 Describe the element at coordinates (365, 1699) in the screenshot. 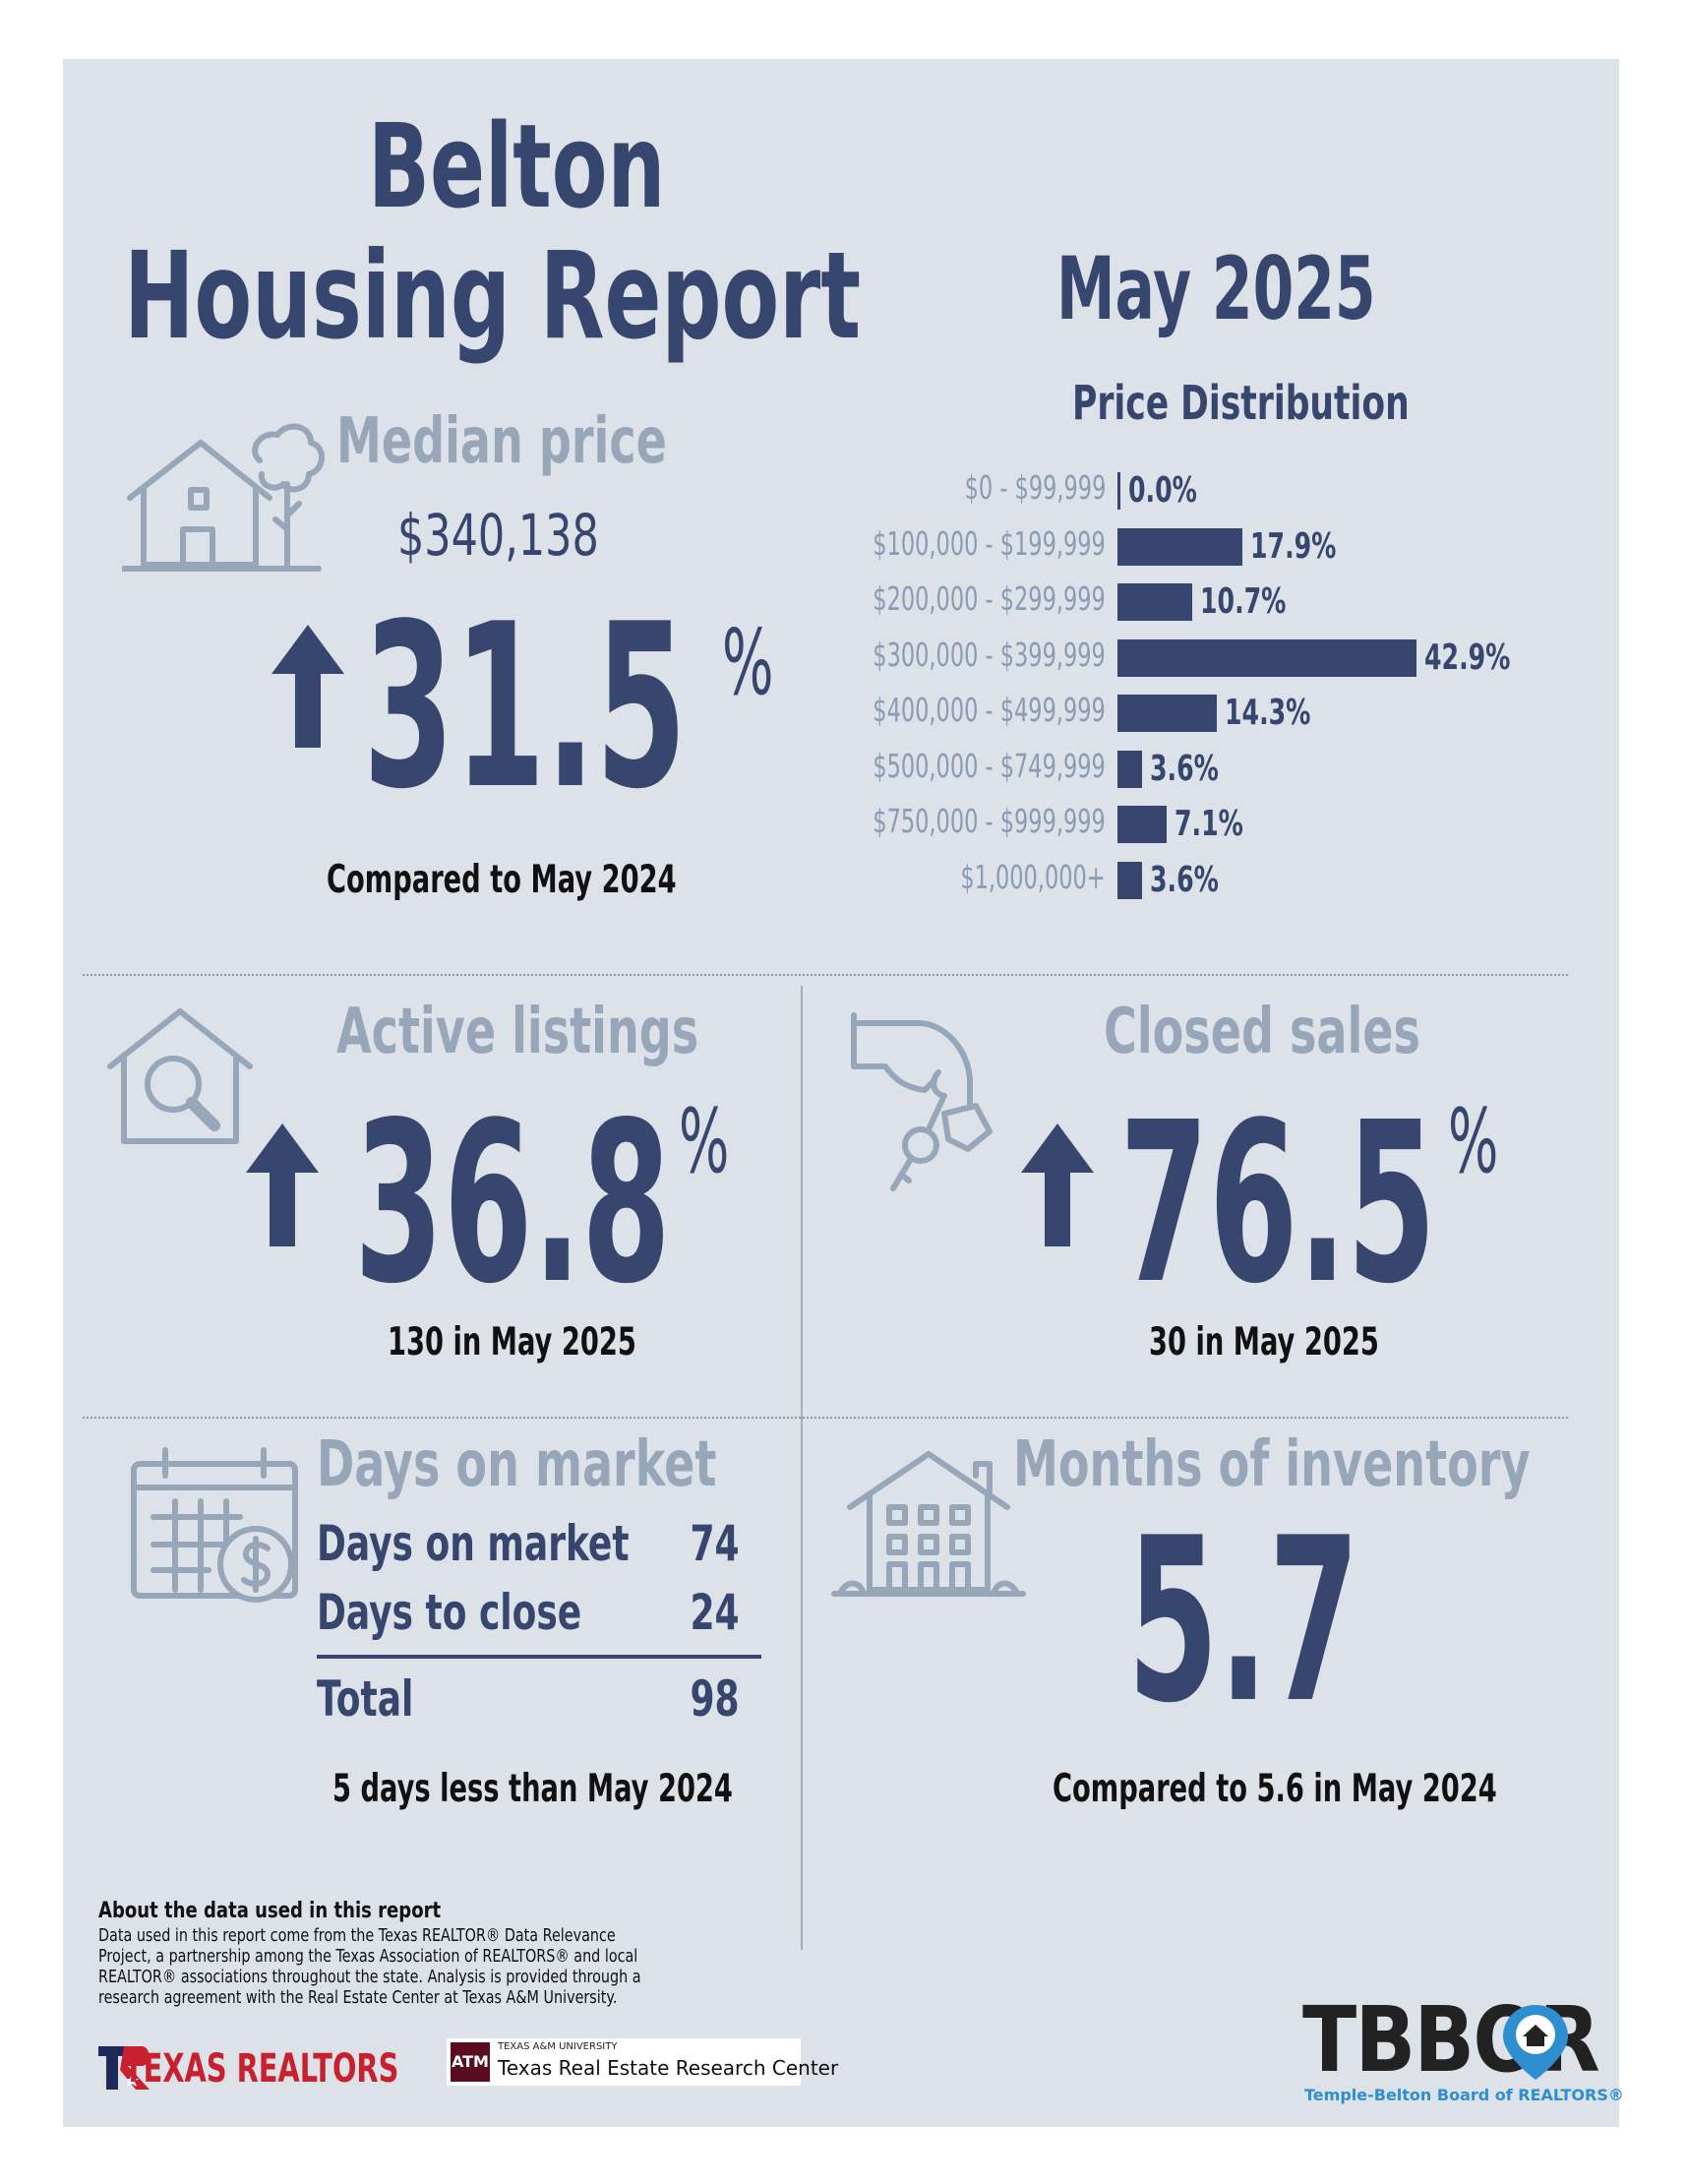

I see `days-total-label: Total` at that location.